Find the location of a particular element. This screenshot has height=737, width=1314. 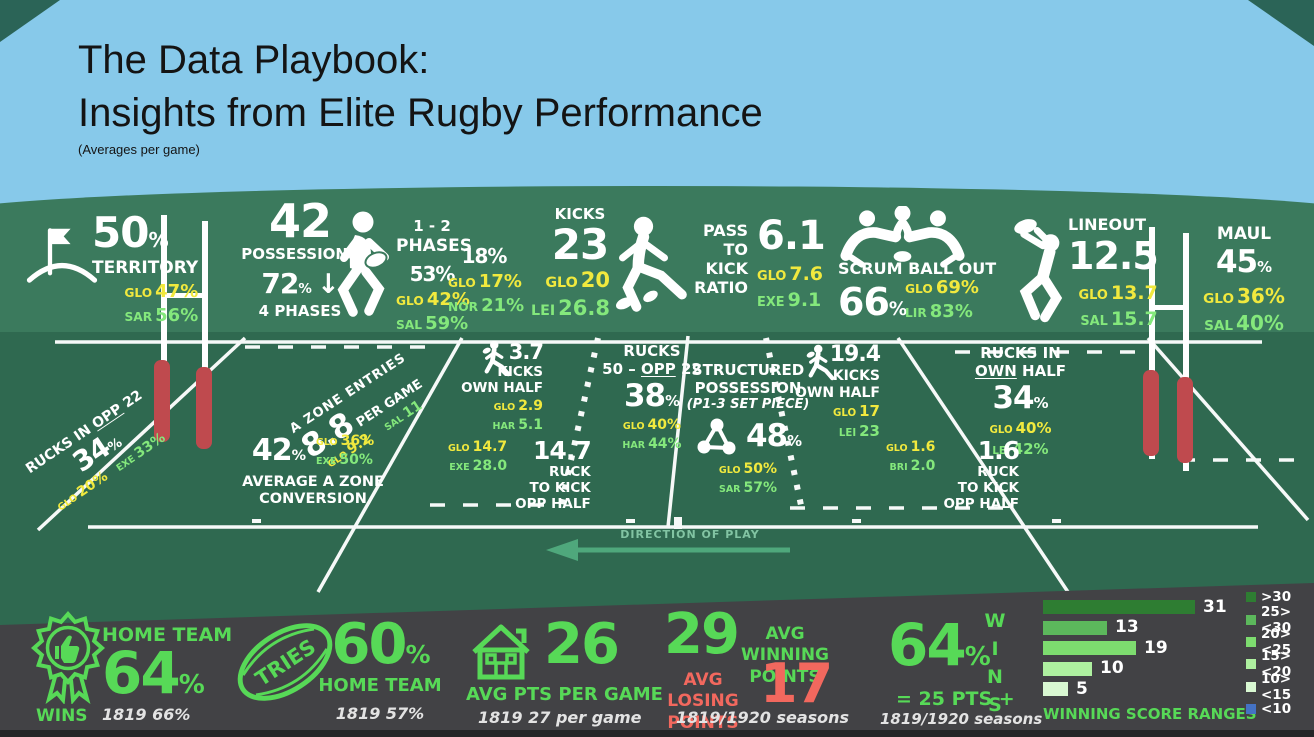

territory-unit: % is located at coordinates (158, 240).